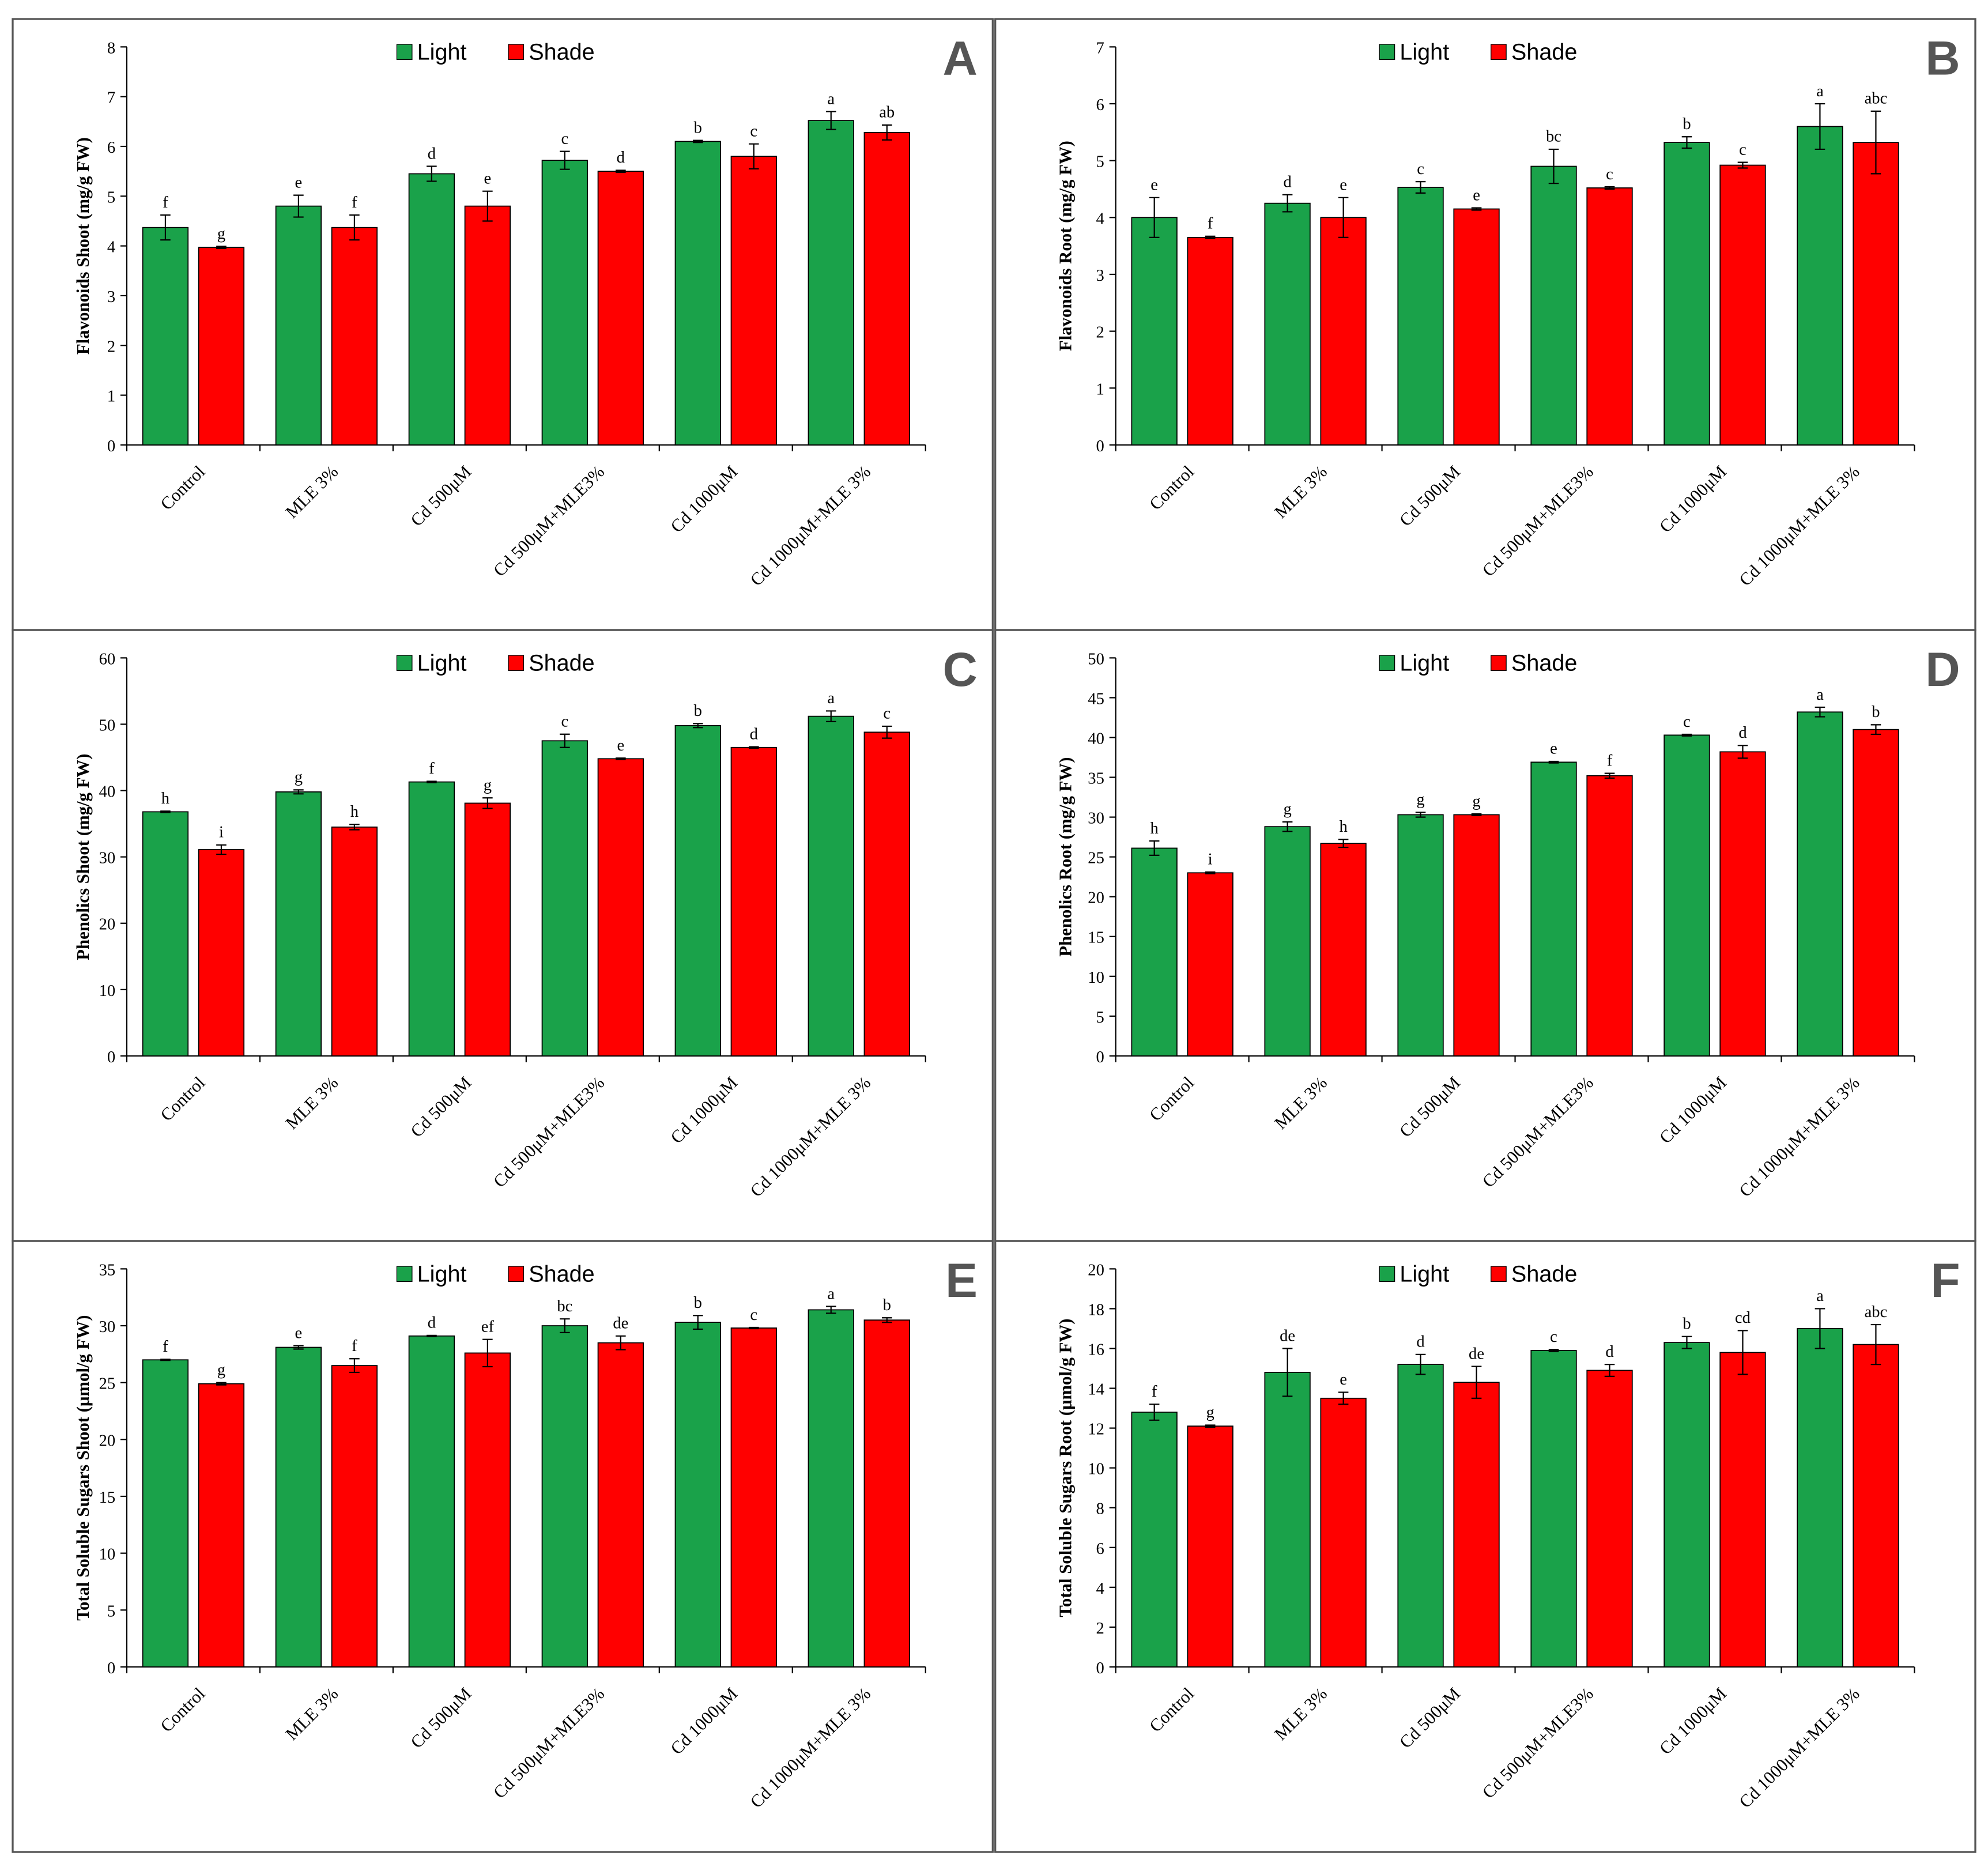 This screenshot has width=1988, height=1871. Describe the element at coordinates (83, 857) in the screenshot. I see `y-axis-label: Phenolics Shoot (mg/g FW)` at that location.